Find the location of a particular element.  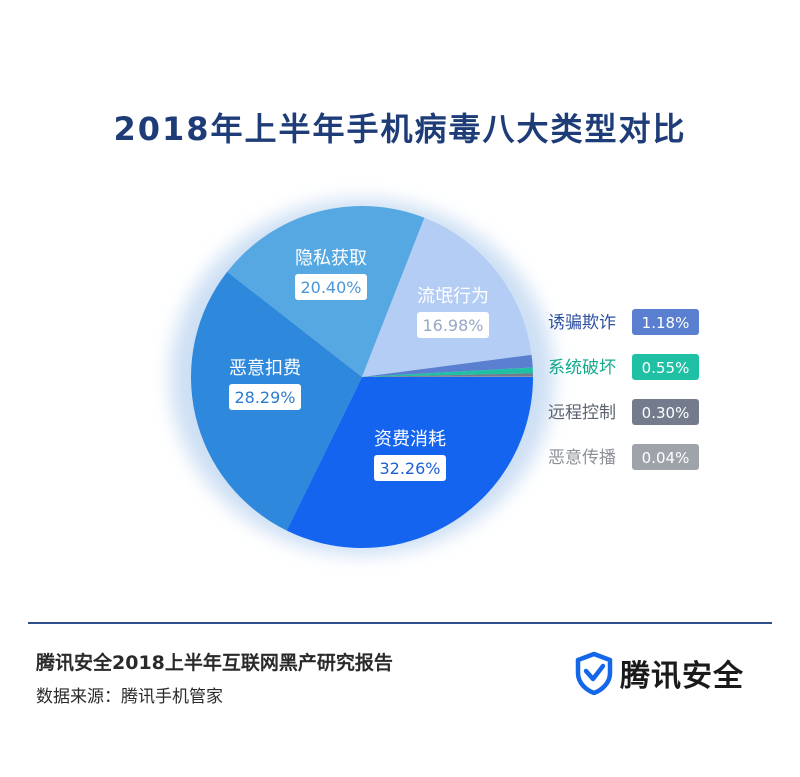

slice-name-label: 恶意扣费 is located at coordinates (265, 368).